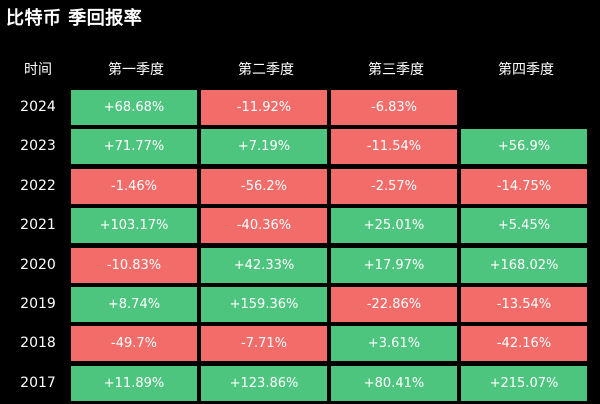 This screenshot has height=404, width=600. What do you see at coordinates (38, 343) in the screenshot?
I see `row-year-label: 2018` at bounding box center [38, 343].